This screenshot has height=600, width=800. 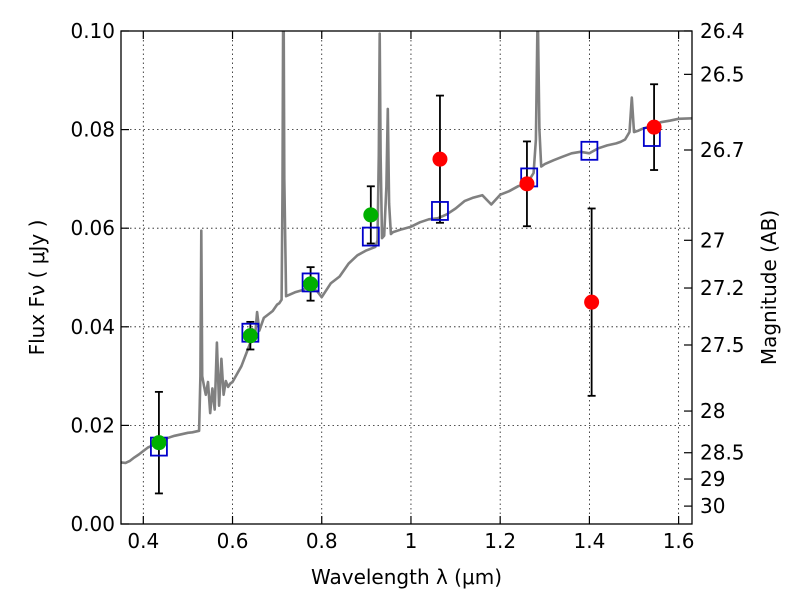 What do you see at coordinates (500, 541) in the screenshot?
I see `x-tick-label: 1.2` at bounding box center [500, 541].